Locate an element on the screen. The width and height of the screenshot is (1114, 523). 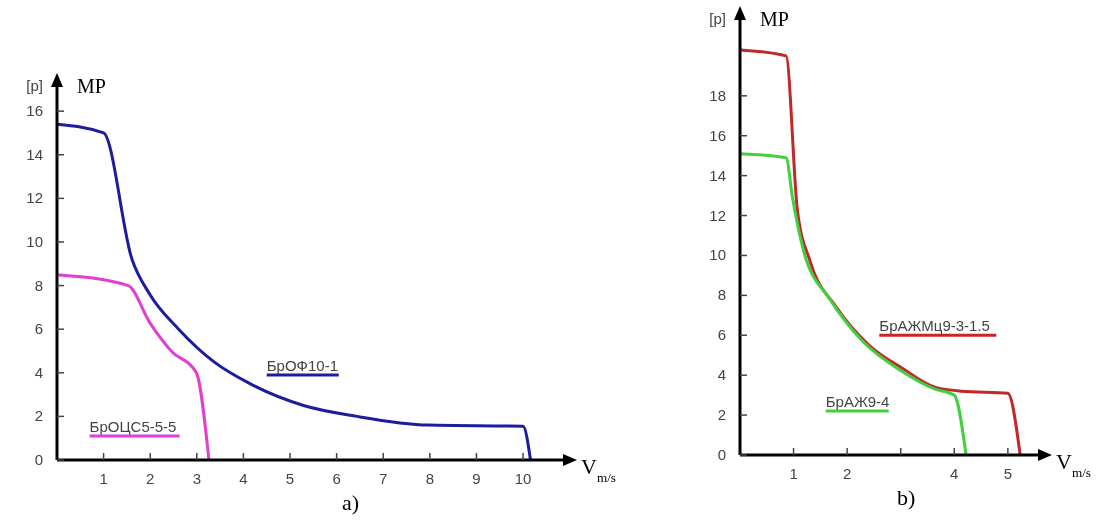
x-tick-label: 7 is located at coordinates (383, 478).